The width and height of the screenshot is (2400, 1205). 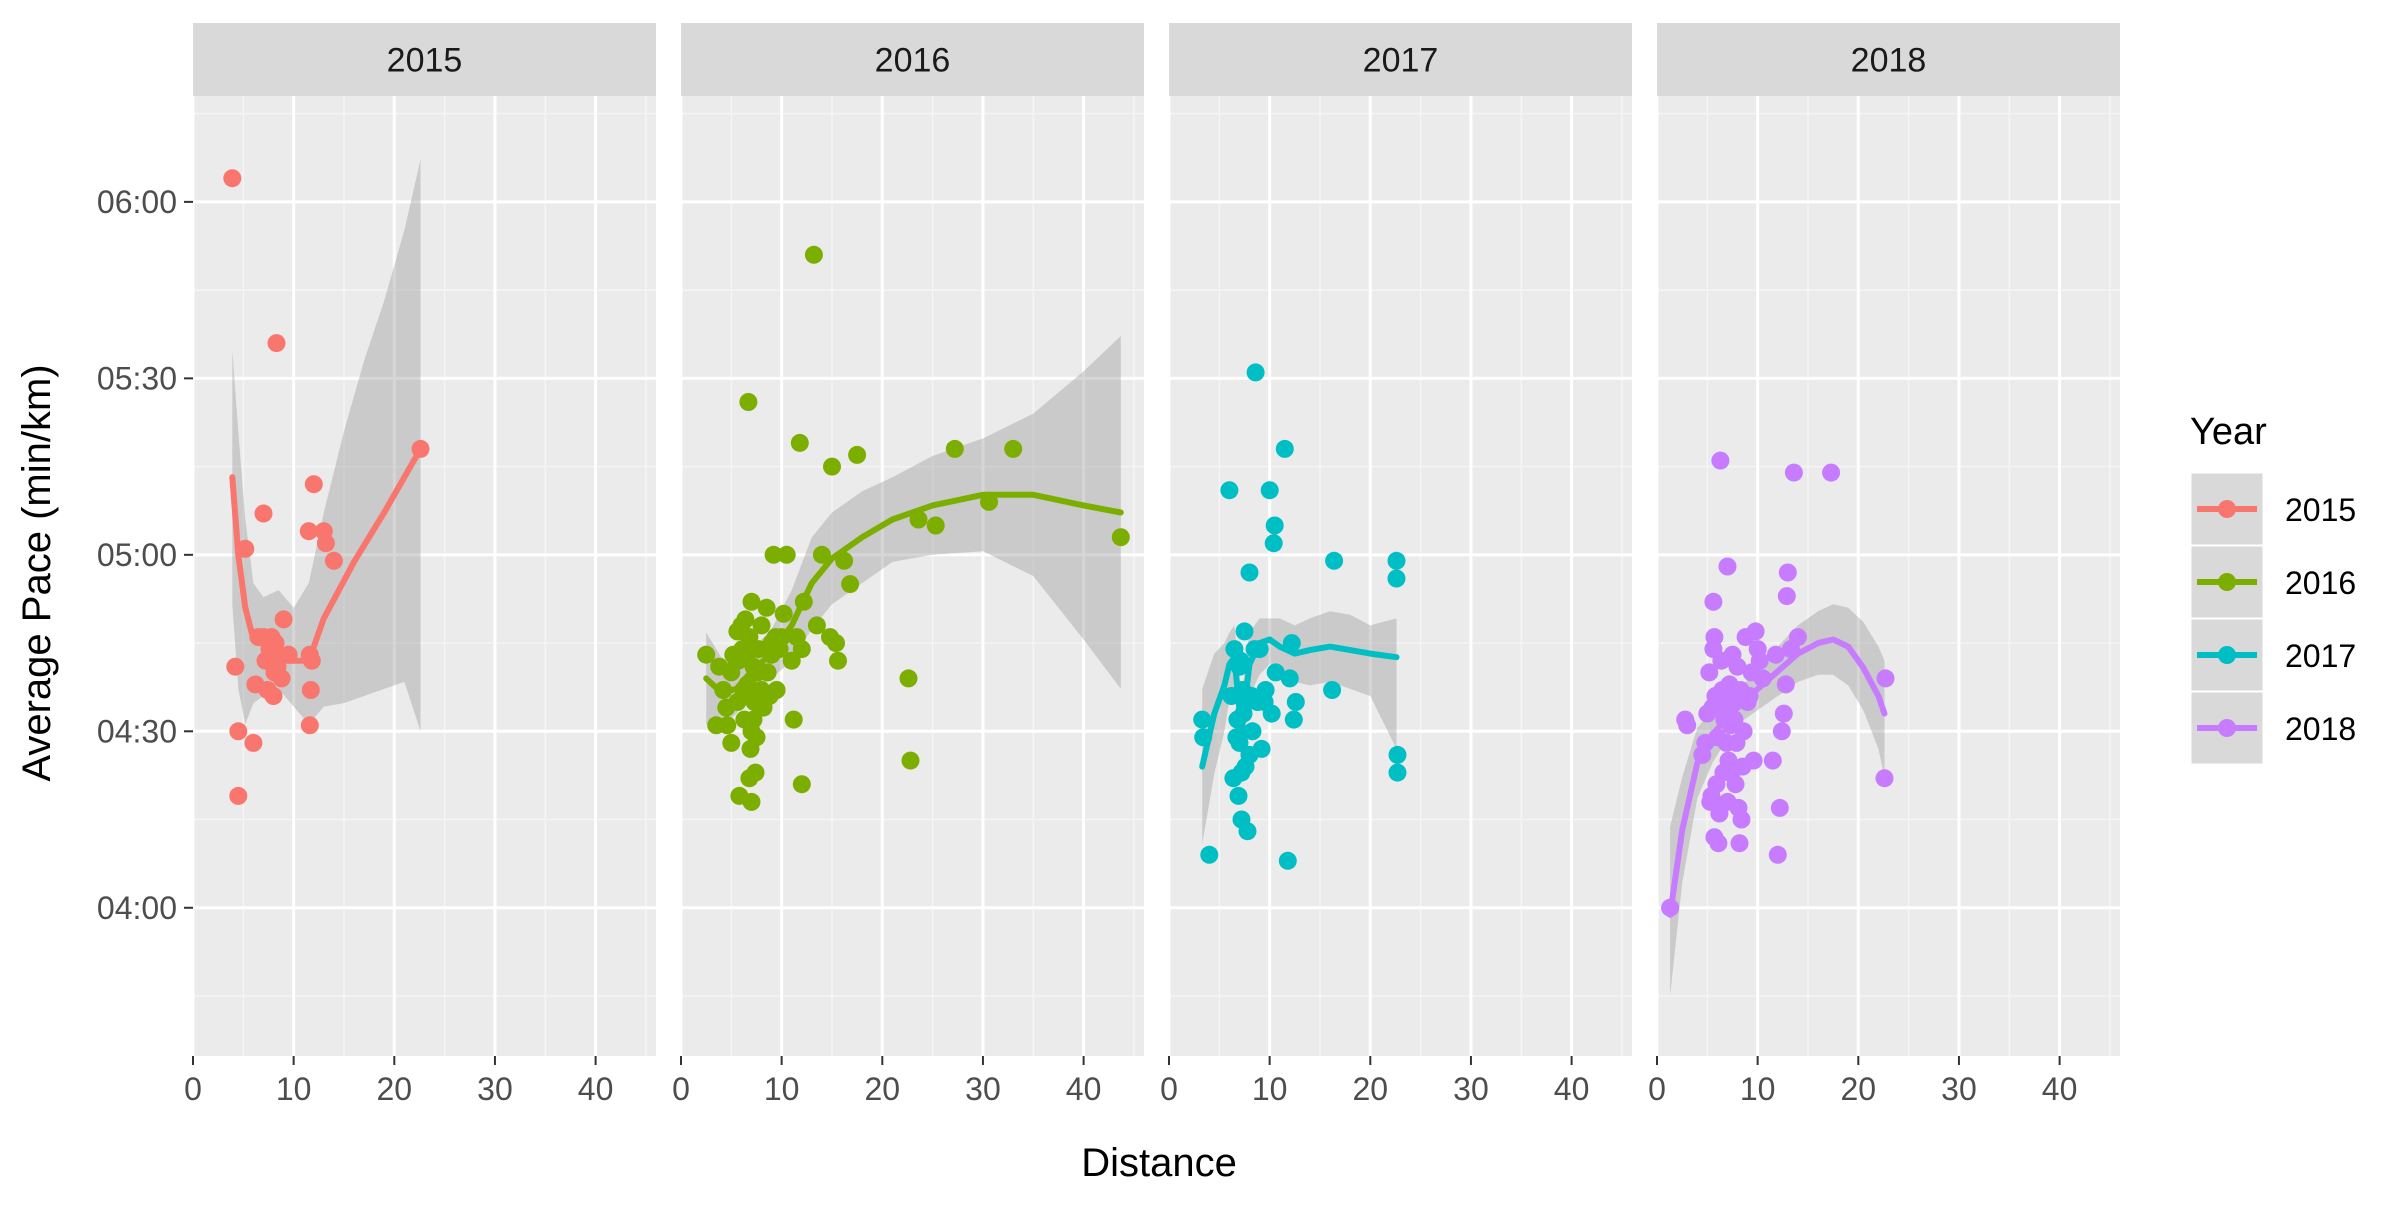 I want to click on legend-label: 2018, so click(x=2320, y=729).